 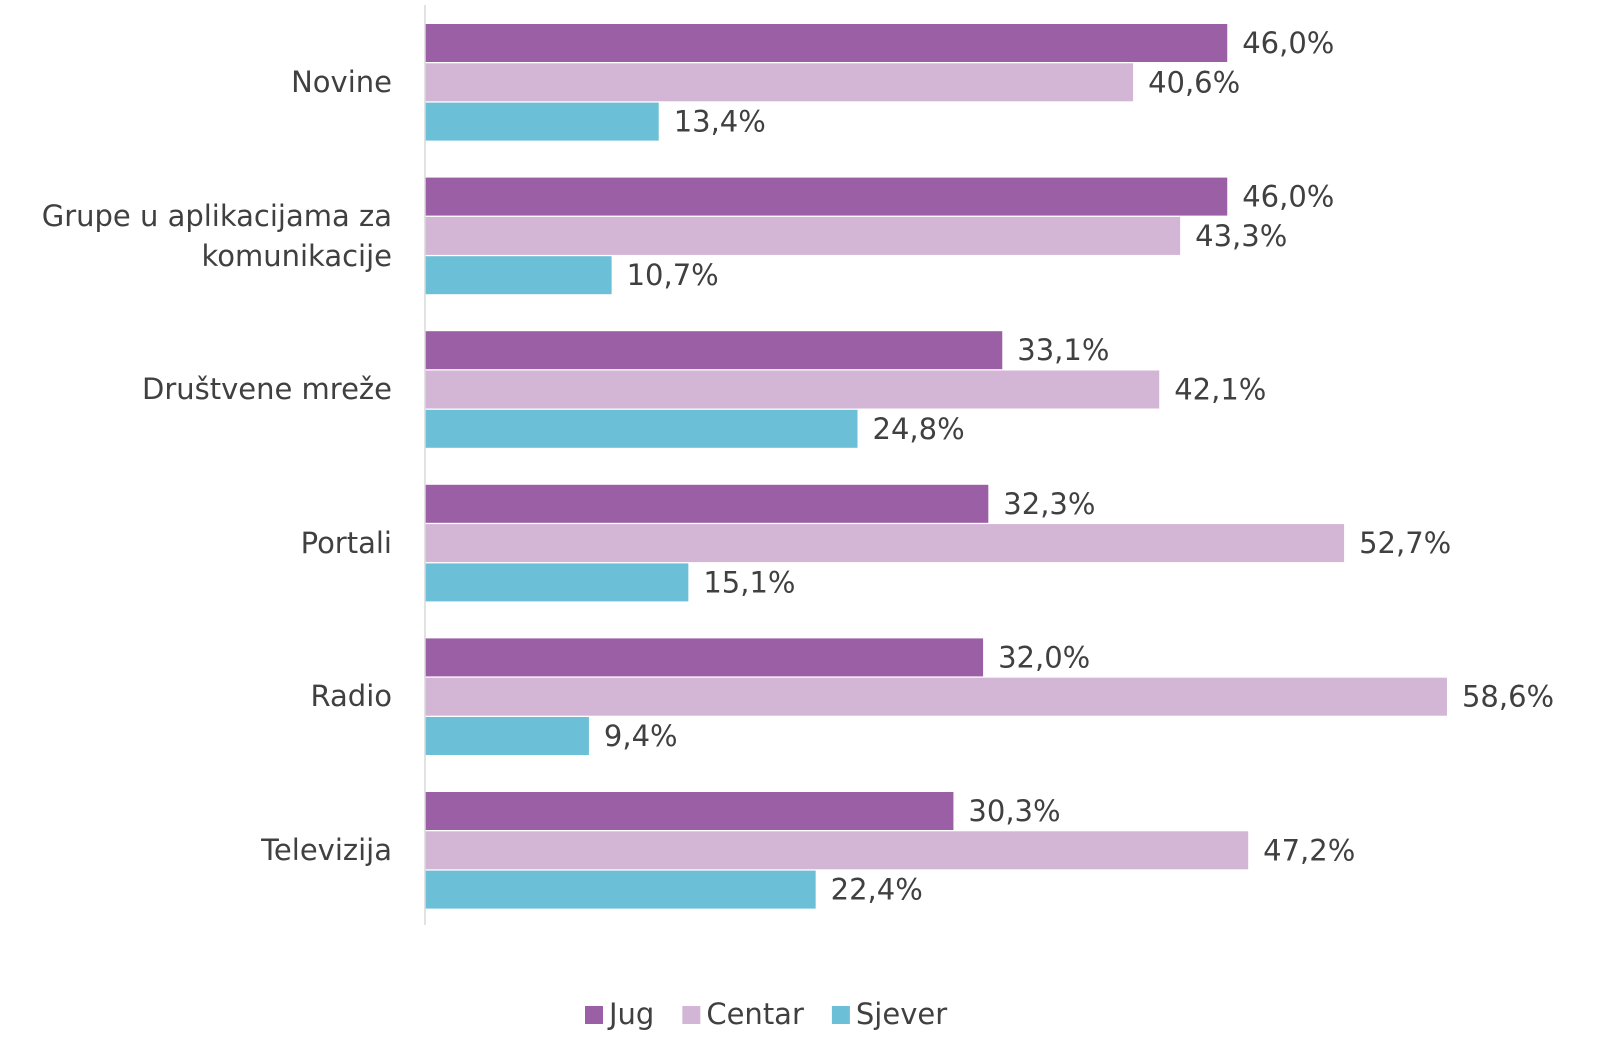 What do you see at coordinates (749, 582) in the screenshot?
I see `data-label: 15,1%` at bounding box center [749, 582].